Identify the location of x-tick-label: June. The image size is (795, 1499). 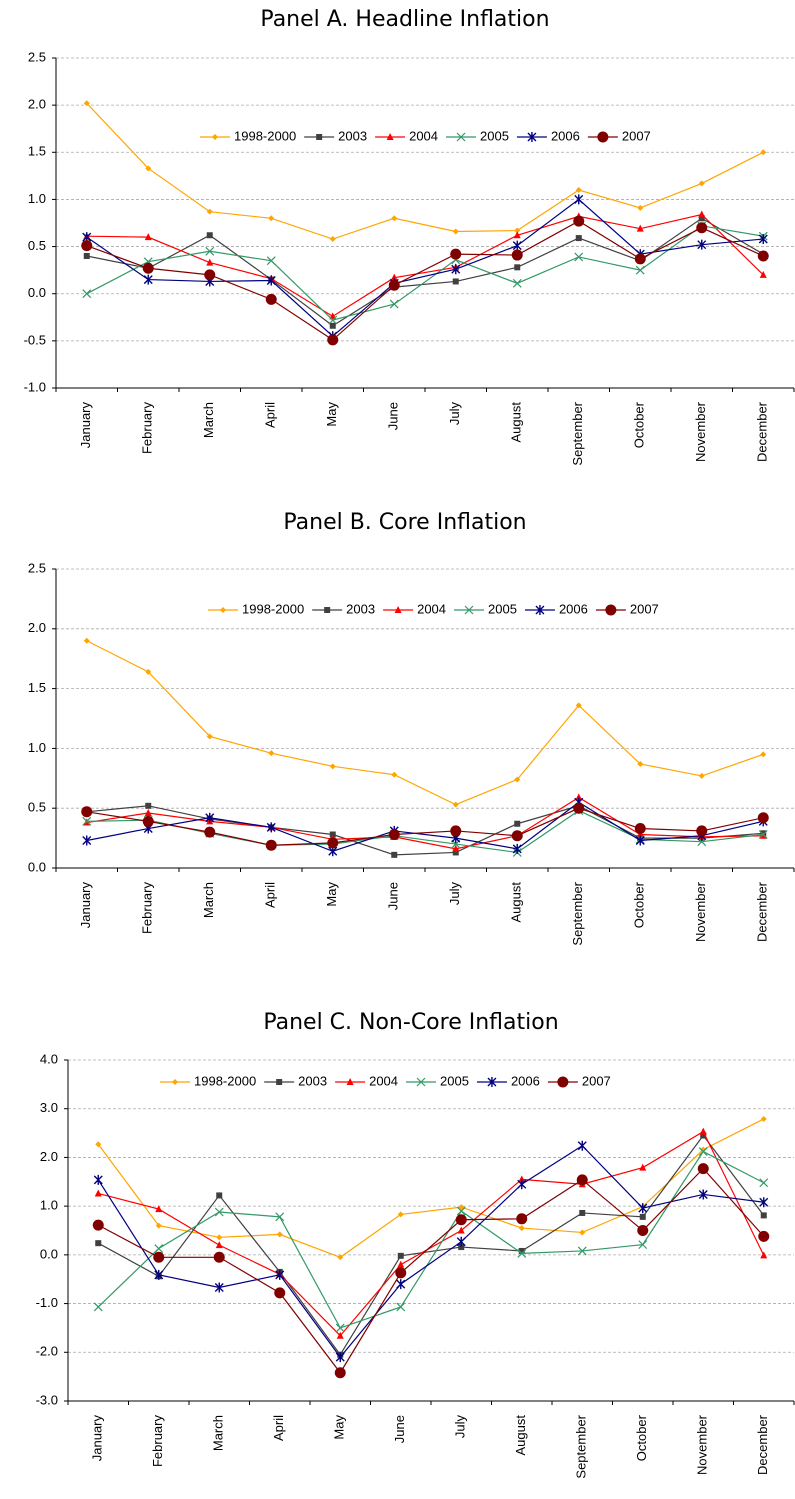
(393, 896).